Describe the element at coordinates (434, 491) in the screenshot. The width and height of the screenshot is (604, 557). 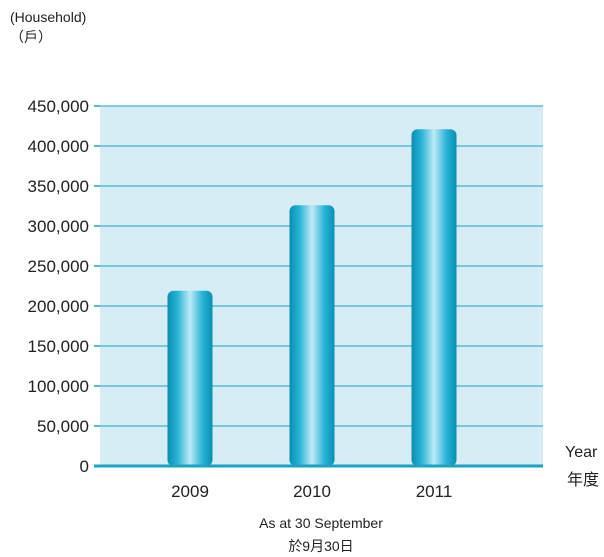
I see `x-tick-label: 2011` at that location.